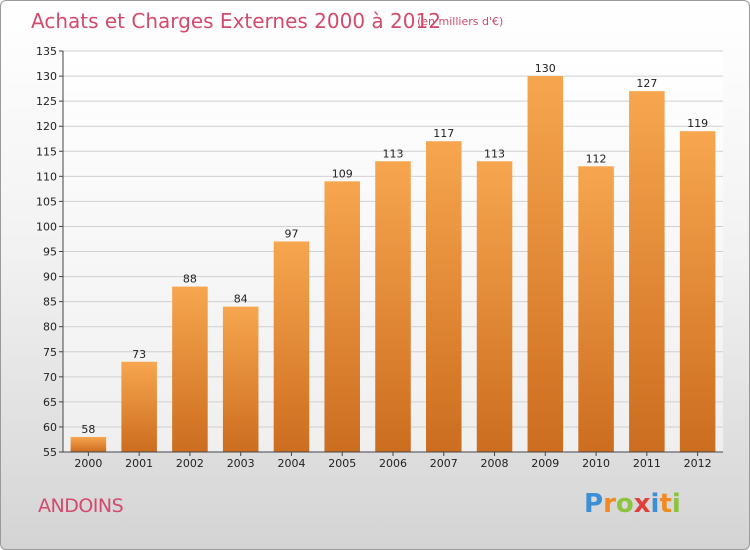  What do you see at coordinates (50, 277) in the screenshot?
I see `y-tick-label: 90` at bounding box center [50, 277].